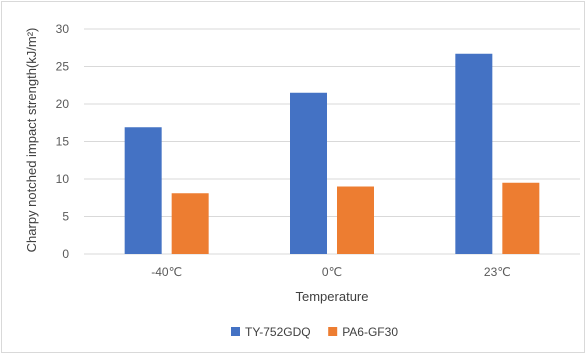 This screenshot has height=355, width=587. I want to click on x-tick-labels: -40℃ 0℃ 23℃, so click(330, 272).